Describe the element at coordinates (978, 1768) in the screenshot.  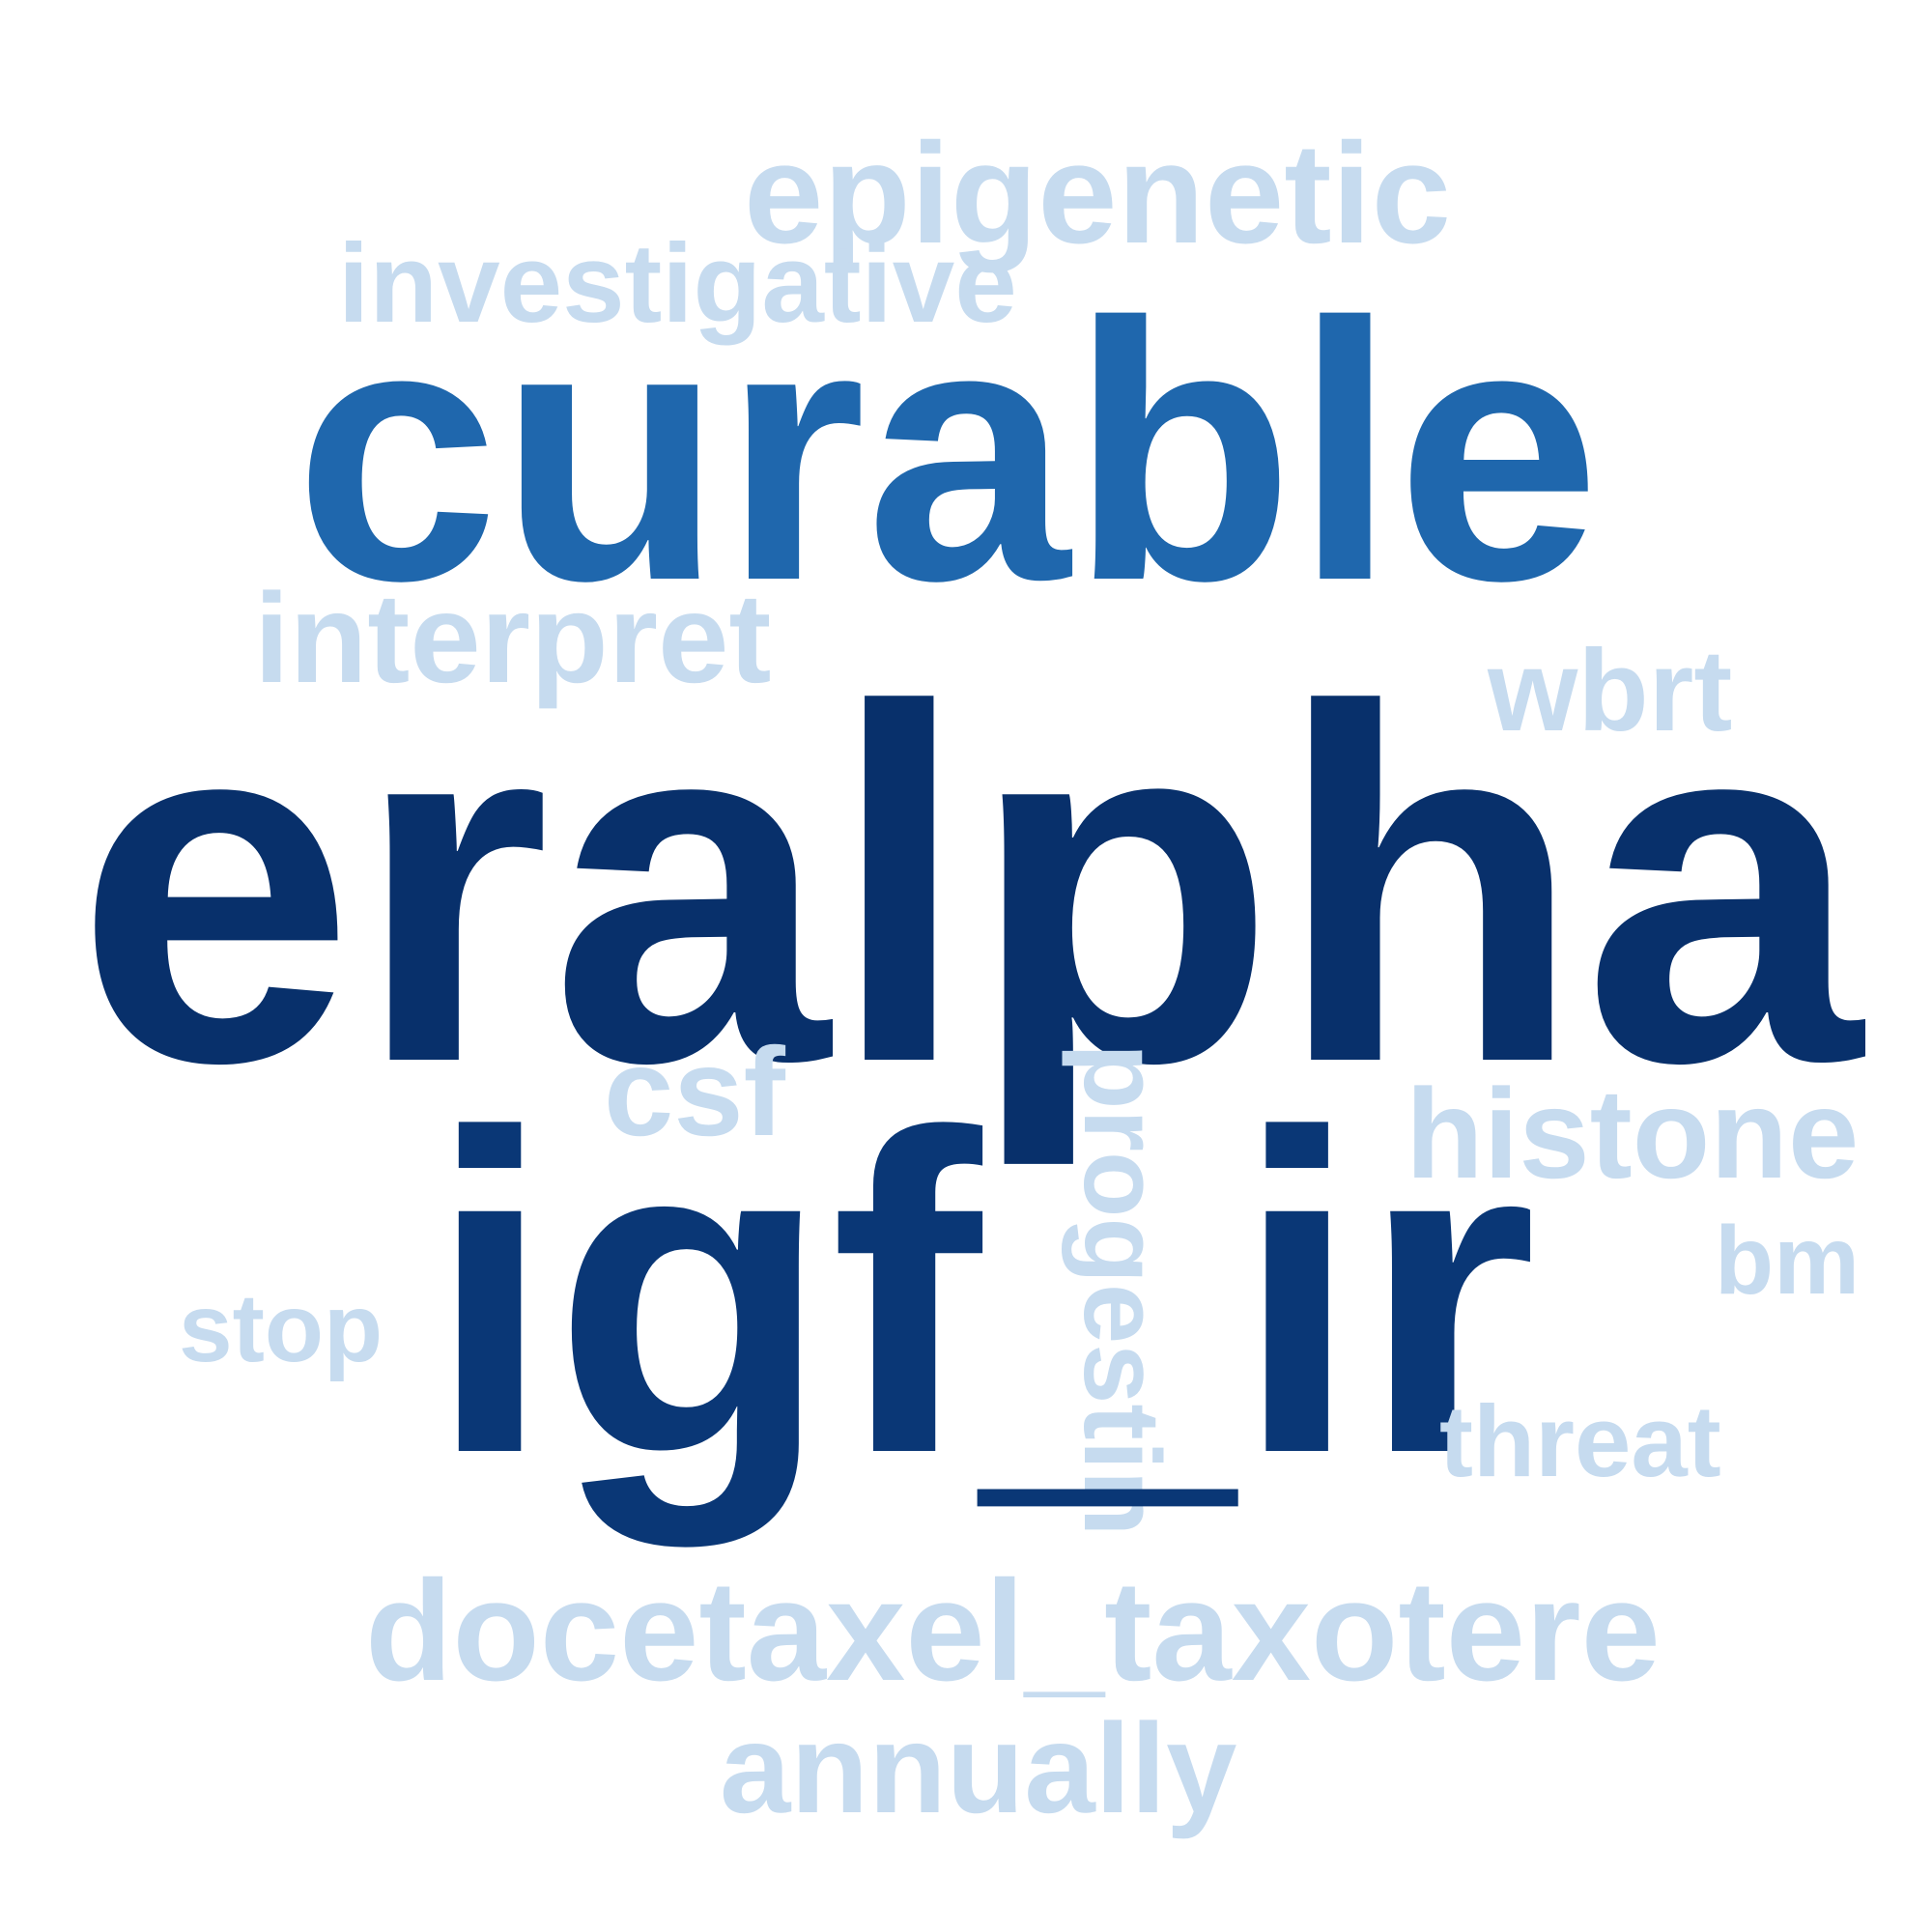
I see `word-annually: annually` at that location.